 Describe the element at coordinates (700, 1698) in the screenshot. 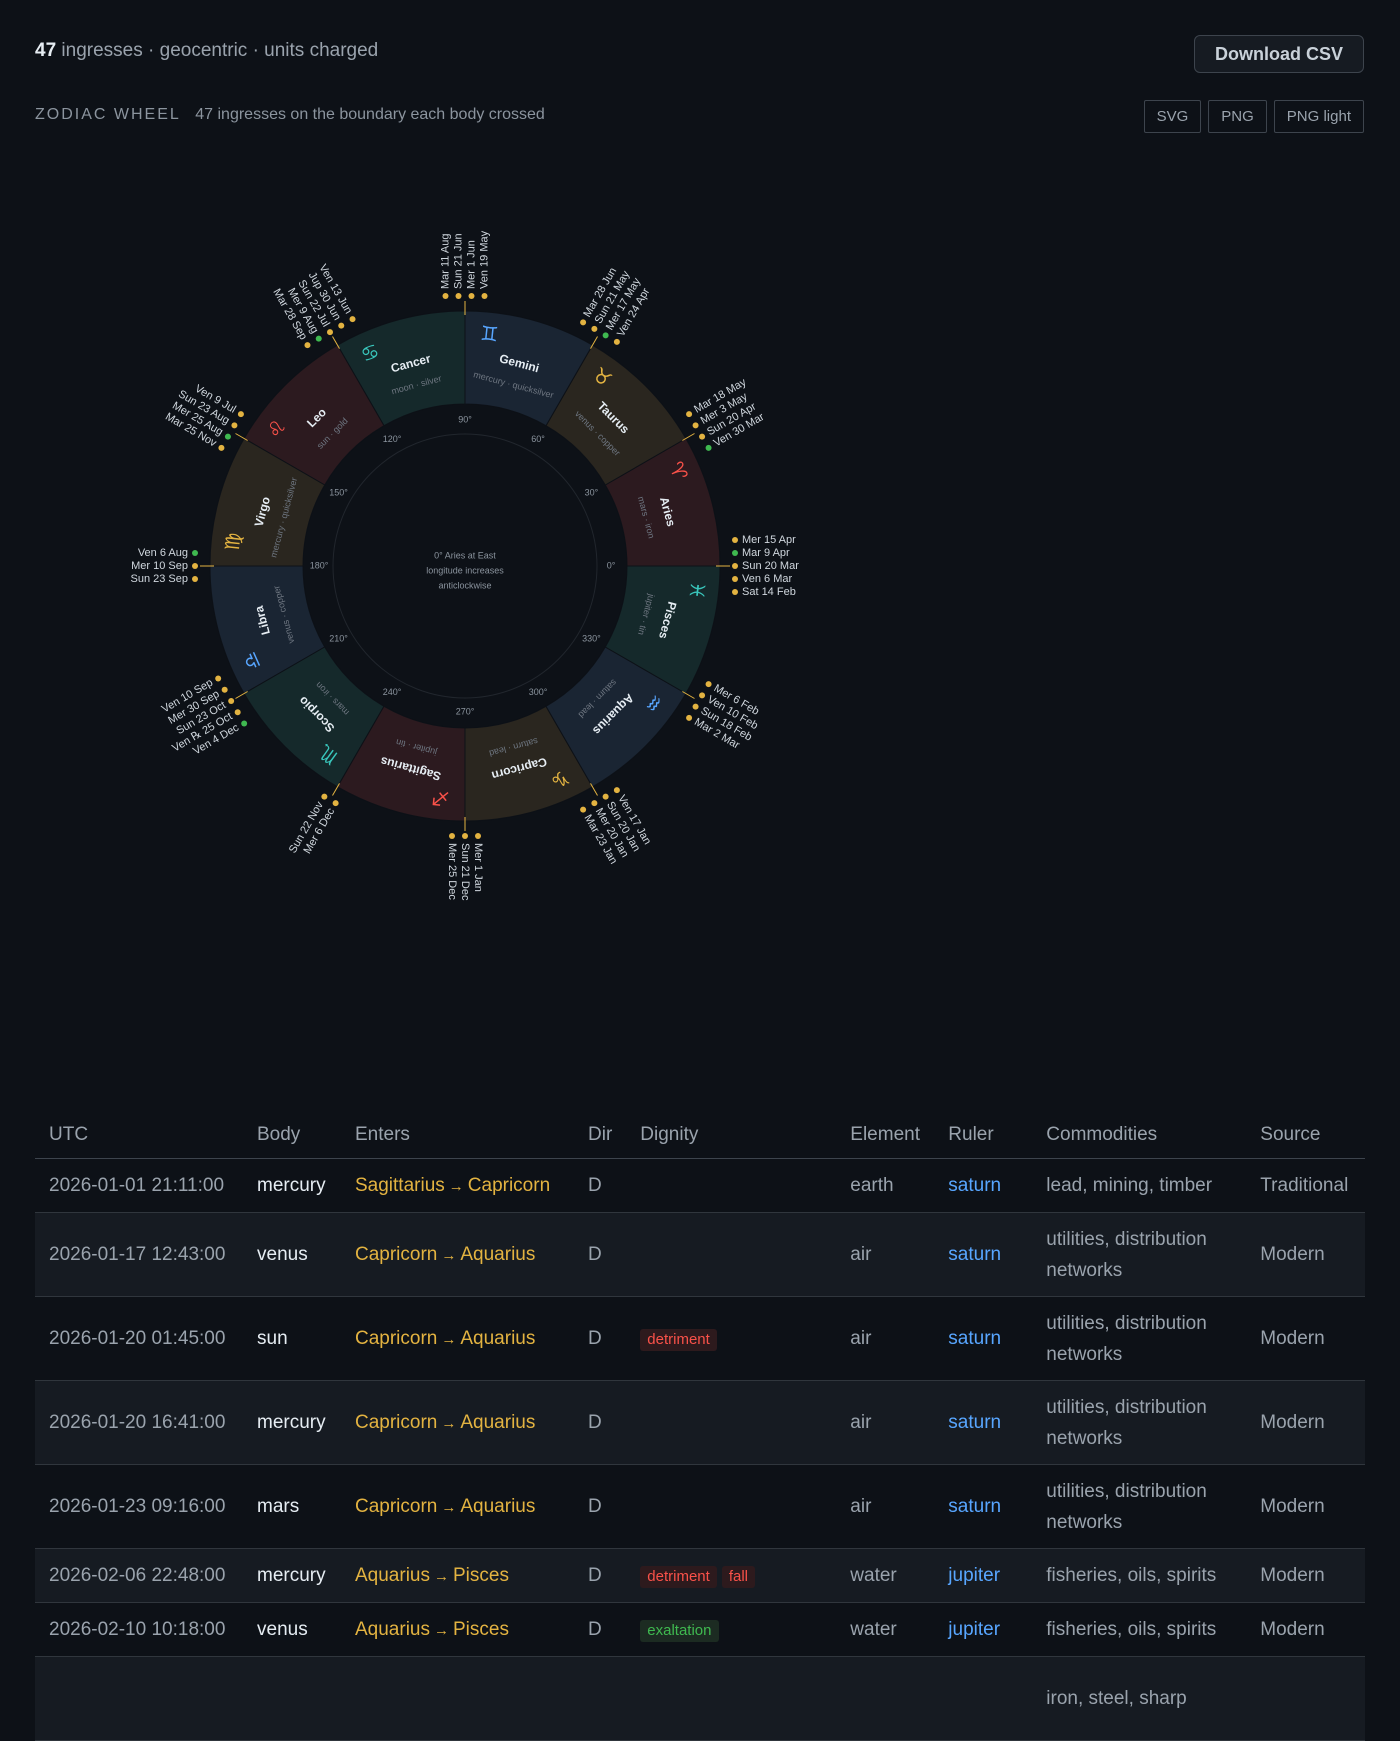

I see `table-row: iron, steel, sharp` at that location.